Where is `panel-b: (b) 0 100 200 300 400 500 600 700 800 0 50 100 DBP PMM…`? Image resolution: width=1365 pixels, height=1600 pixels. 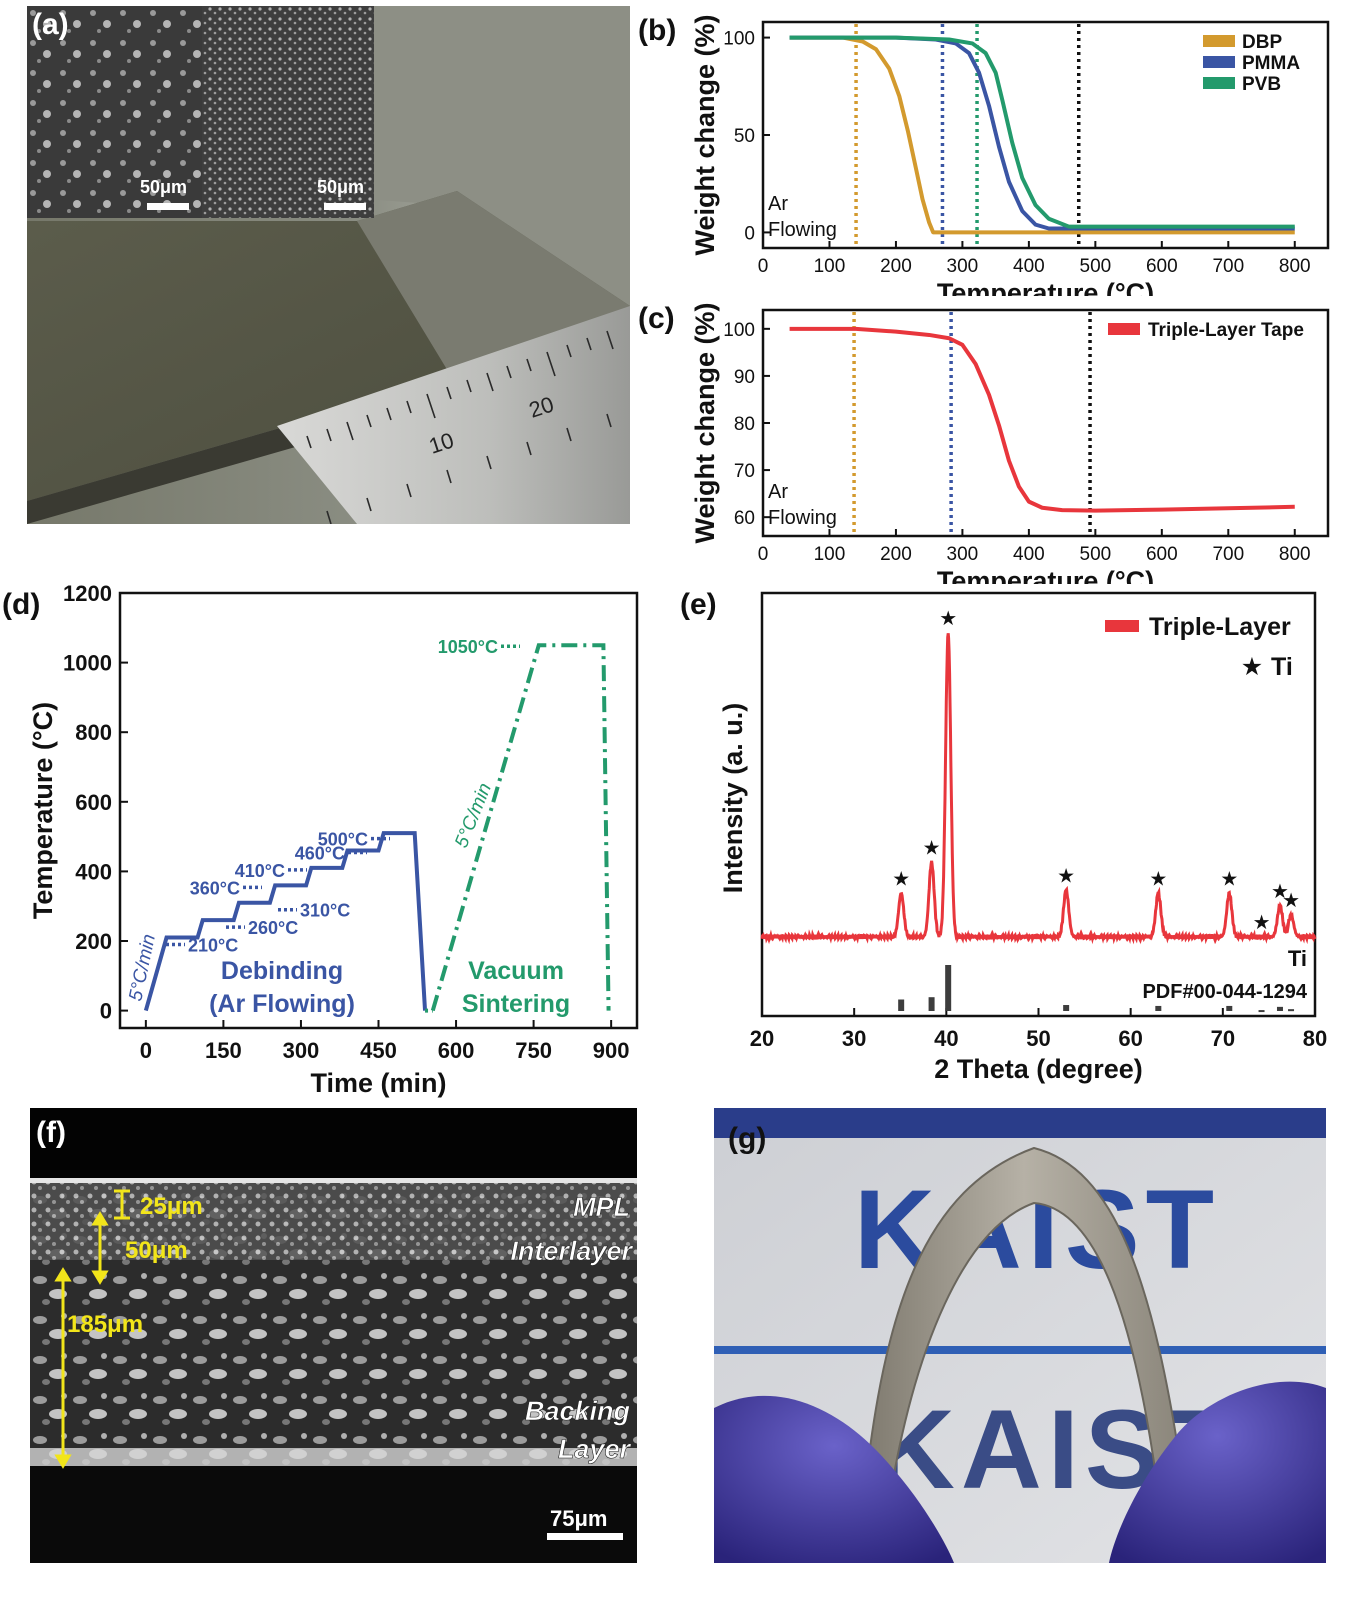
panel-b: (b) 0 100 200 300 400 500 600 700 800 0 50 100 DBP PMM… is located at coordinates (996, 157).